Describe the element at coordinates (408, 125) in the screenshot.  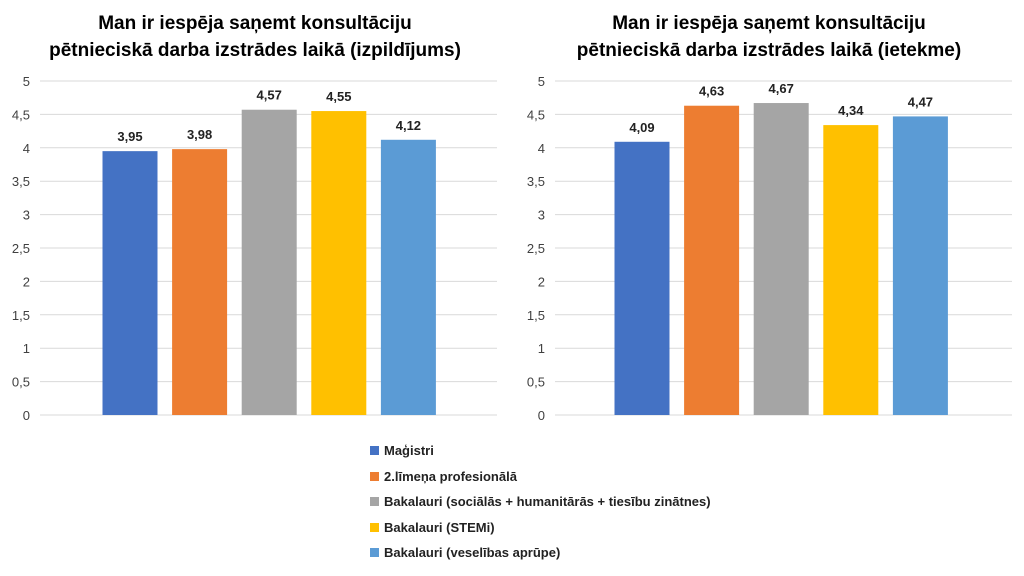
I see `data-label: 4,12` at that location.